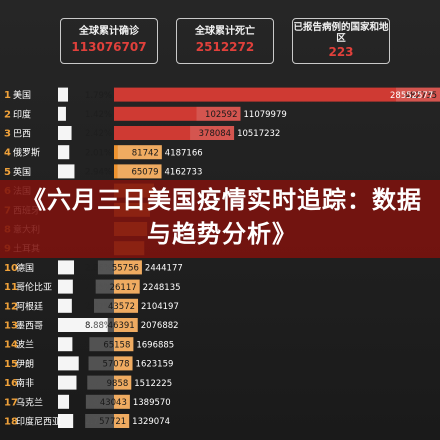  What do you see at coordinates (98, 153) in the screenshot?
I see `pct-label: 2.01%` at bounding box center [98, 153].